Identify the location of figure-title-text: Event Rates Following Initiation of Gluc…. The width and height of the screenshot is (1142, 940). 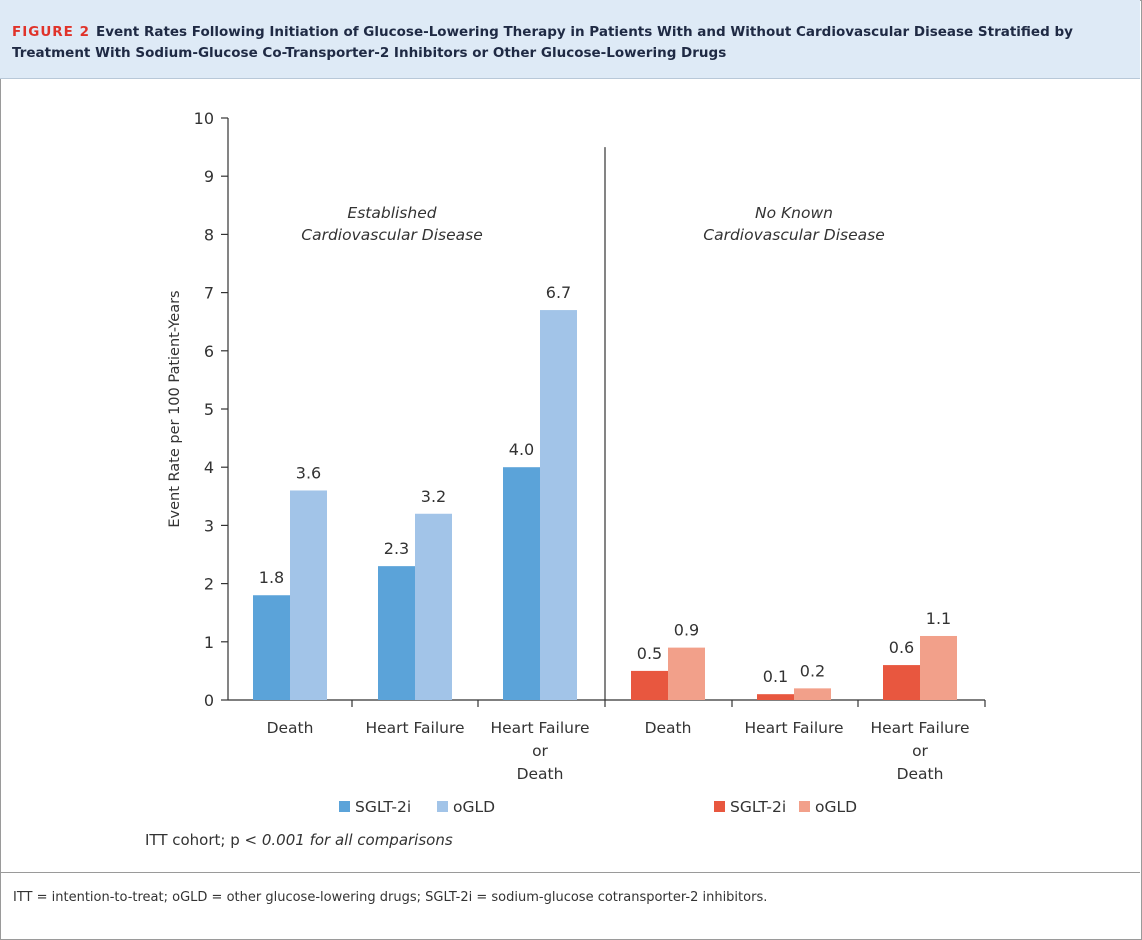
(542, 42).